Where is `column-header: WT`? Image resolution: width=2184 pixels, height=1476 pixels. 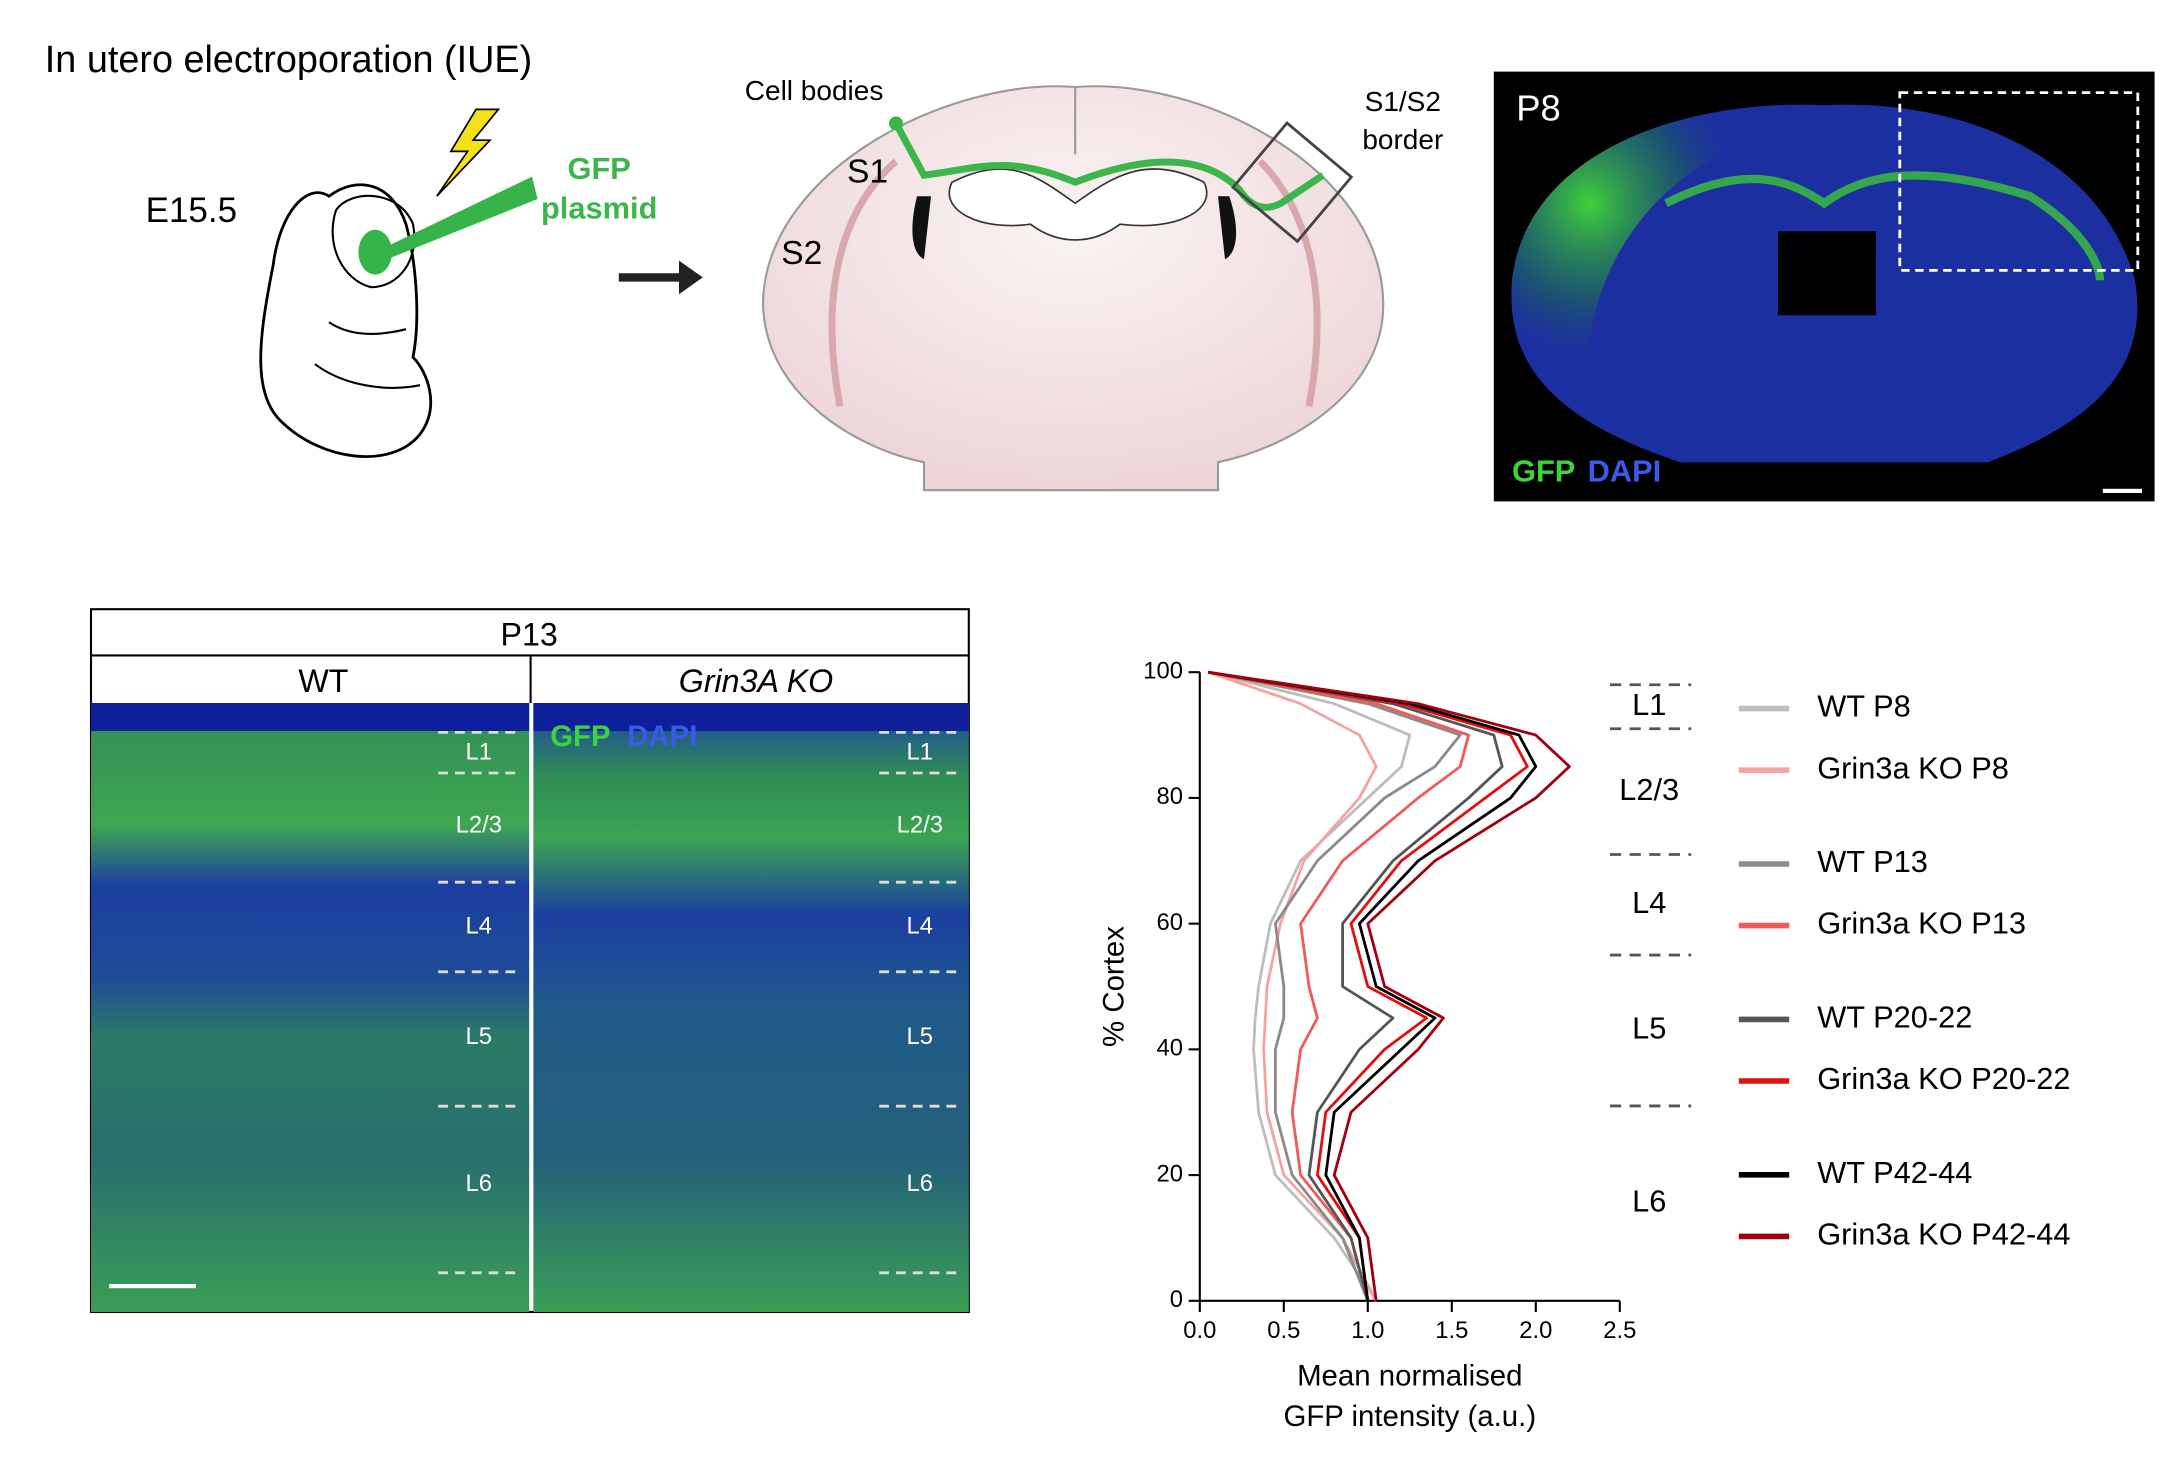
column-header: WT is located at coordinates (323, 681).